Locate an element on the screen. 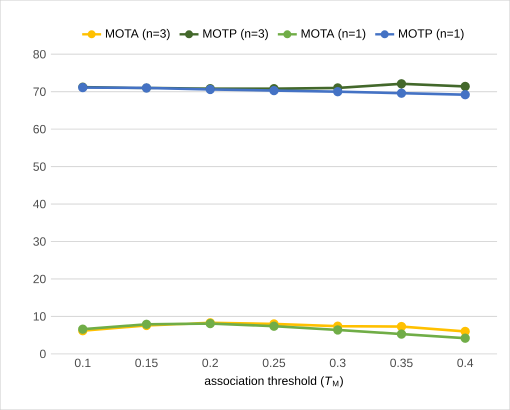 The width and height of the screenshot is (510, 410). x-tick-label: 0.1 is located at coordinates (82, 363).